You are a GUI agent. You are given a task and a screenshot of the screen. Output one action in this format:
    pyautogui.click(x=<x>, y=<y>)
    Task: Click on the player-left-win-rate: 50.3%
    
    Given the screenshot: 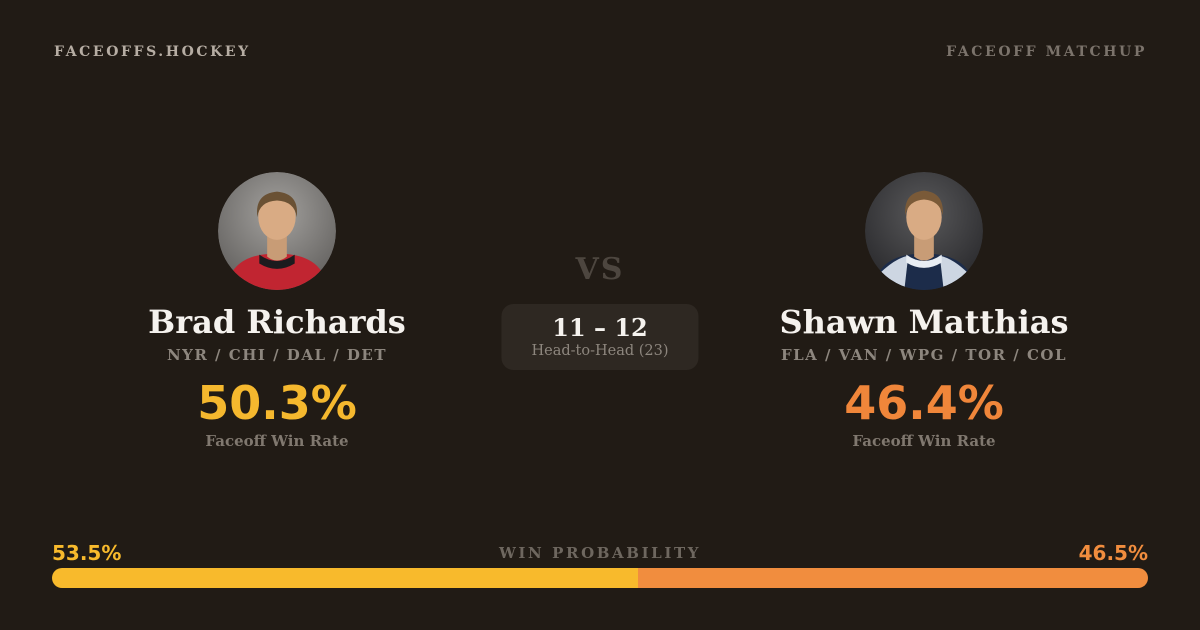 What is the action you would take?
    pyautogui.click(x=277, y=403)
    